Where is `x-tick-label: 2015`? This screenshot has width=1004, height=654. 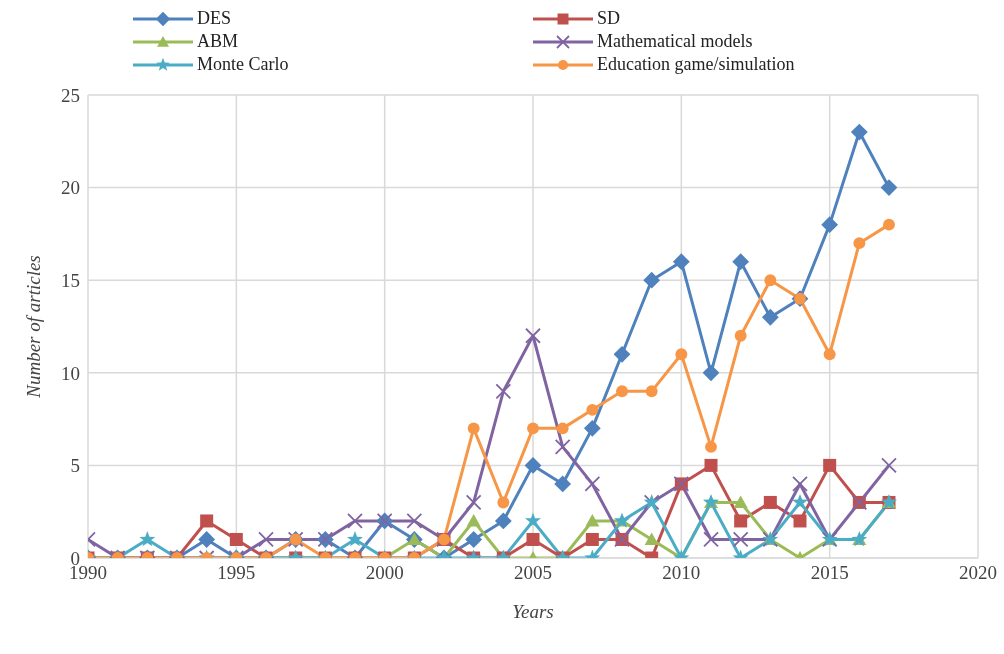 x-tick-label: 2015 is located at coordinates (829, 573).